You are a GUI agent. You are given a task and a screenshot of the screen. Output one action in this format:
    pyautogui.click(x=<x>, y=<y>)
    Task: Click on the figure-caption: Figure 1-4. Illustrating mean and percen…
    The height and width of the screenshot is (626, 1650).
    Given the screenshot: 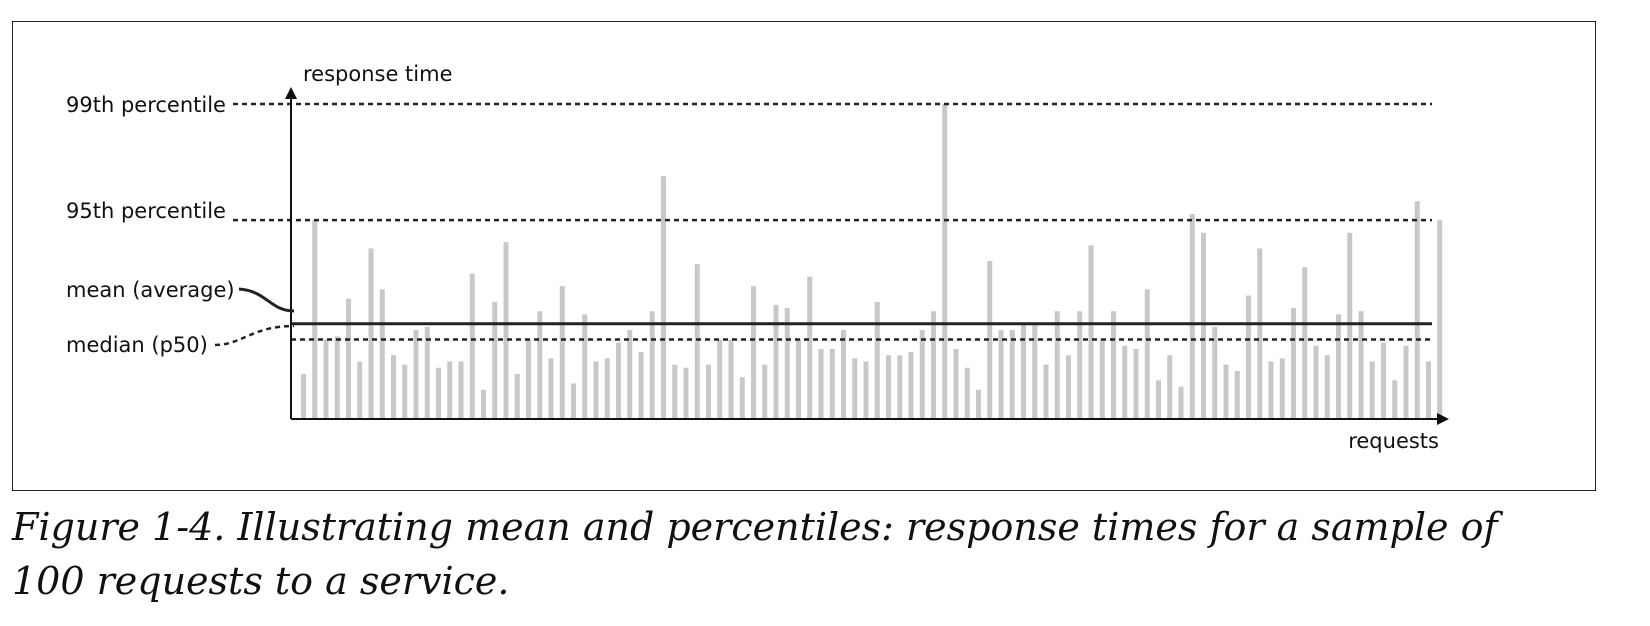 What is the action you would take?
    pyautogui.click(x=755, y=554)
    